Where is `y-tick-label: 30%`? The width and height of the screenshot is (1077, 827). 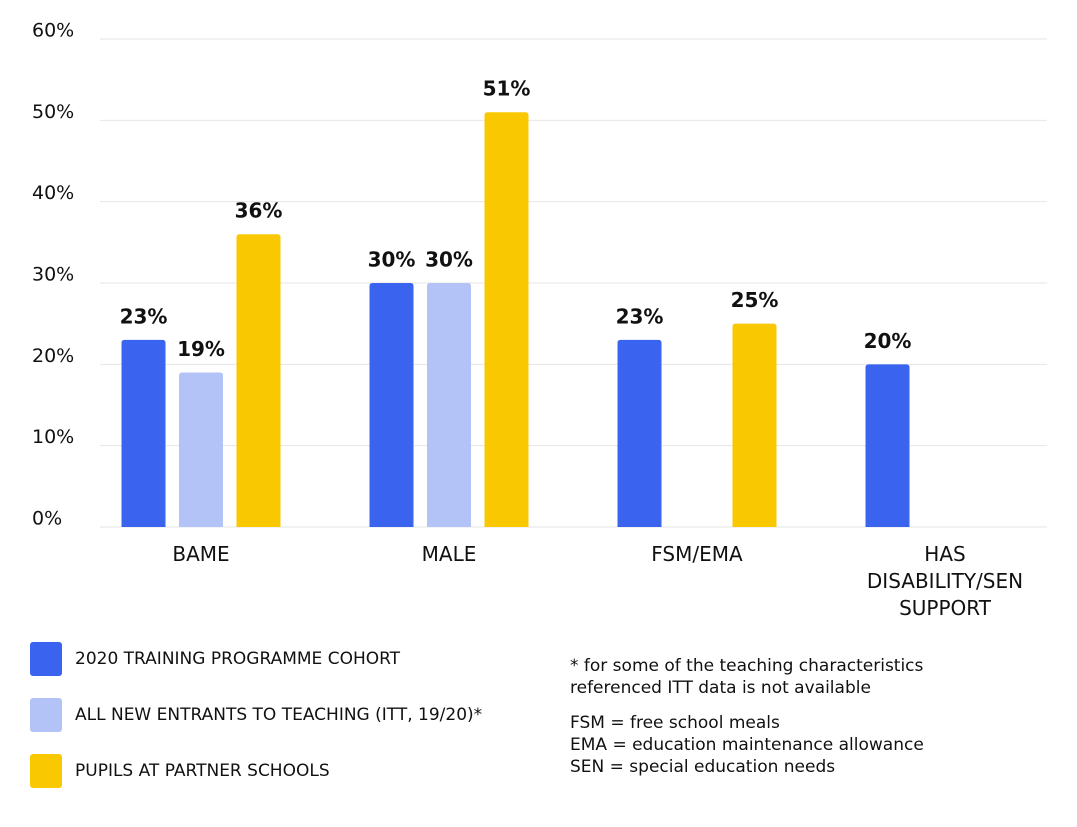
y-tick-label: 30% is located at coordinates (53, 275).